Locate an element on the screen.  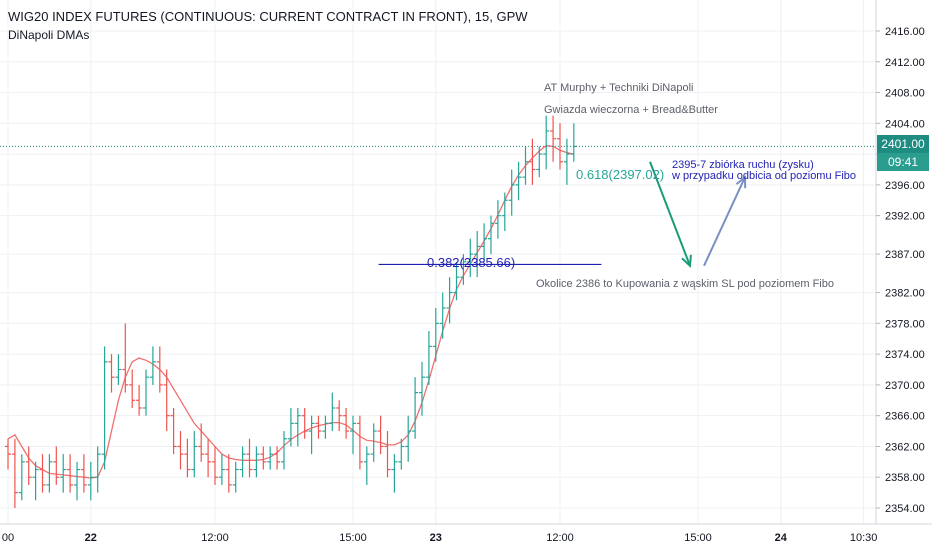
y-tick-label: 2408.00 is located at coordinates (905, 94).